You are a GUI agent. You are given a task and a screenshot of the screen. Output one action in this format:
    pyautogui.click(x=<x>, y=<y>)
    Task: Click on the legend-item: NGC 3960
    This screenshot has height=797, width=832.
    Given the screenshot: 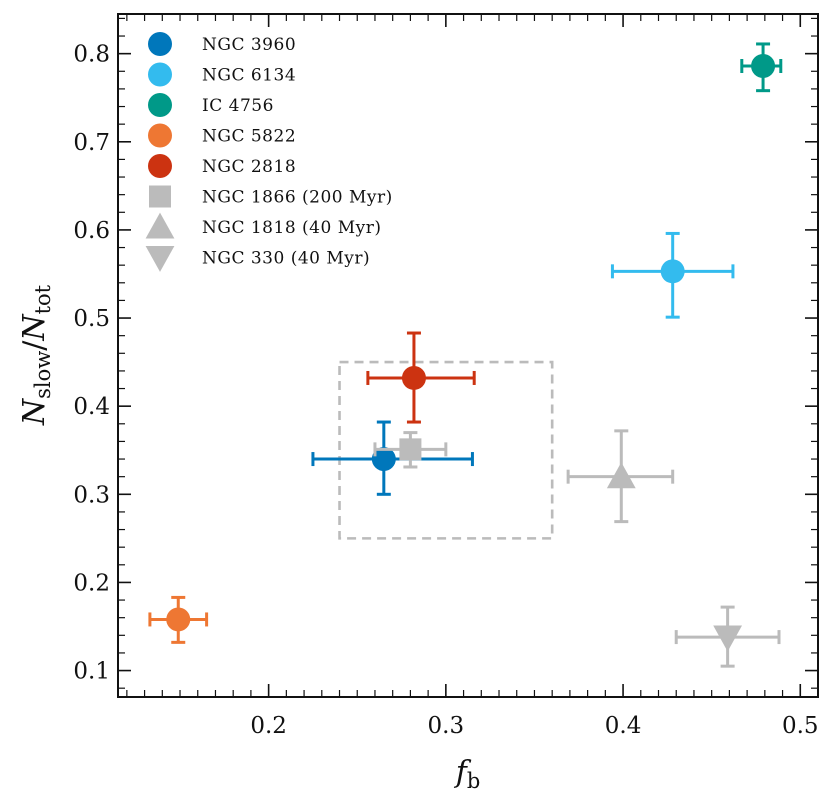 What is the action you would take?
    pyautogui.click(x=222, y=44)
    